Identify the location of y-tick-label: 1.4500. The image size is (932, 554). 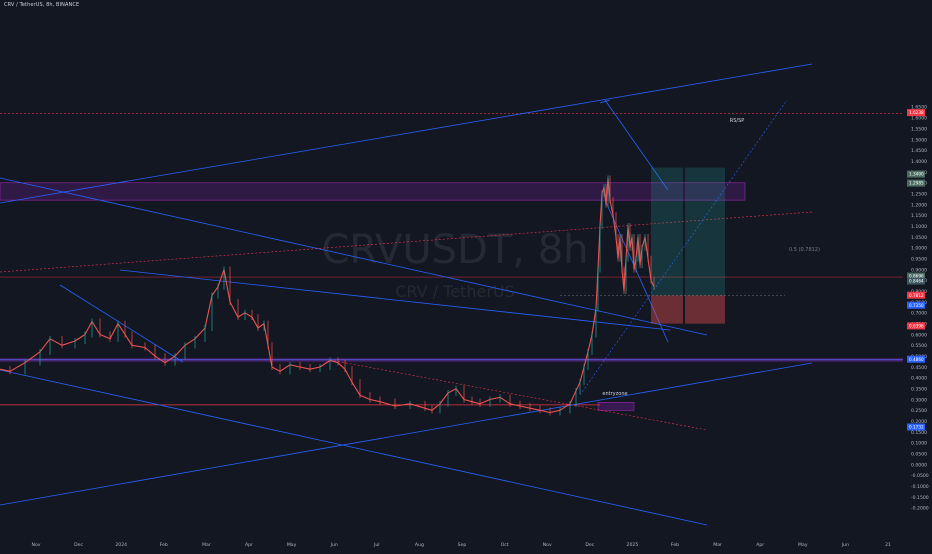
(919, 151).